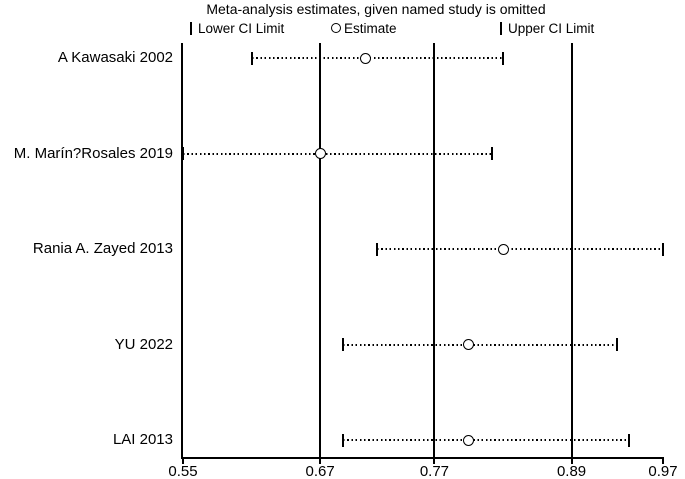 The height and width of the screenshot is (479, 685). I want to click on legend-item-lower-ci: Lower CI Limit, so click(237, 28).